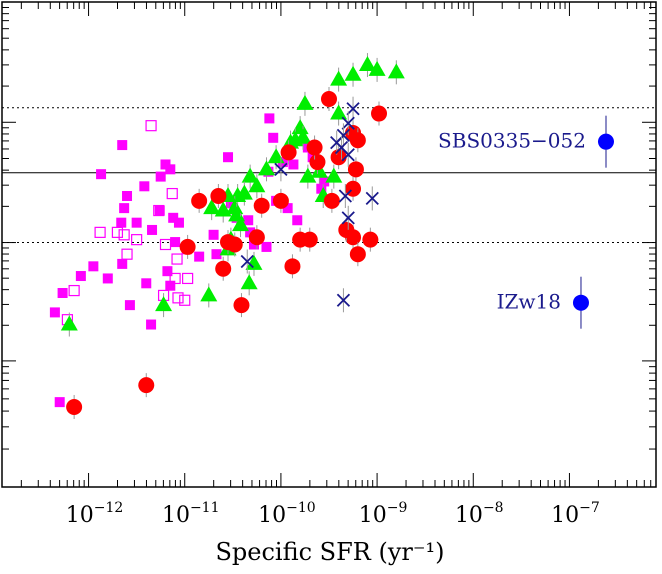  I want to click on x-tick-label: 10⁻⁸, so click(479, 514).